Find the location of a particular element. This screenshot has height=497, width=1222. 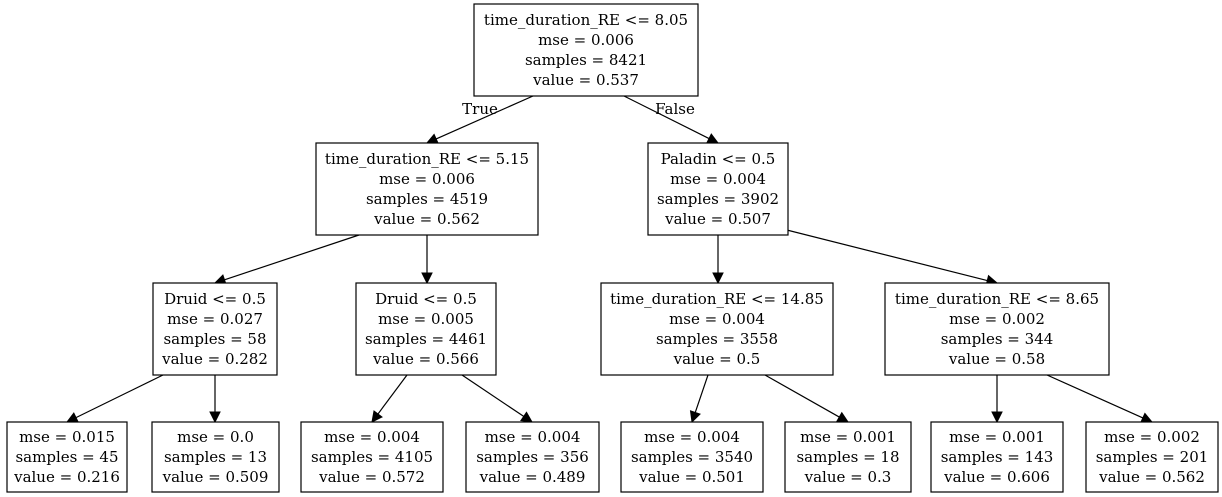

edge-n6-n13 is located at coordinates (997, 399).